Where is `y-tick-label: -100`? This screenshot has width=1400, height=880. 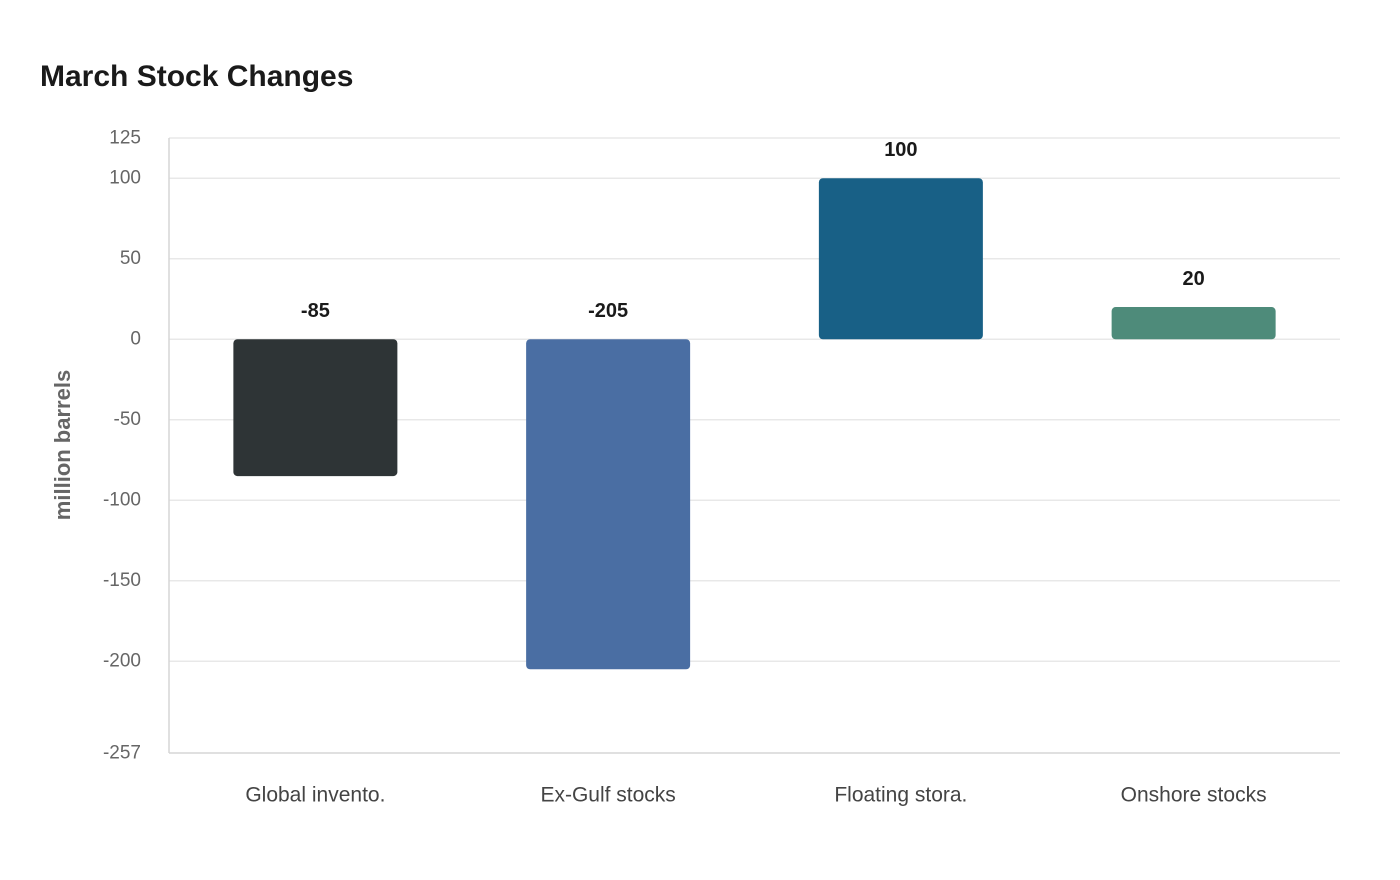
y-tick-label: -100 is located at coordinates (122, 500).